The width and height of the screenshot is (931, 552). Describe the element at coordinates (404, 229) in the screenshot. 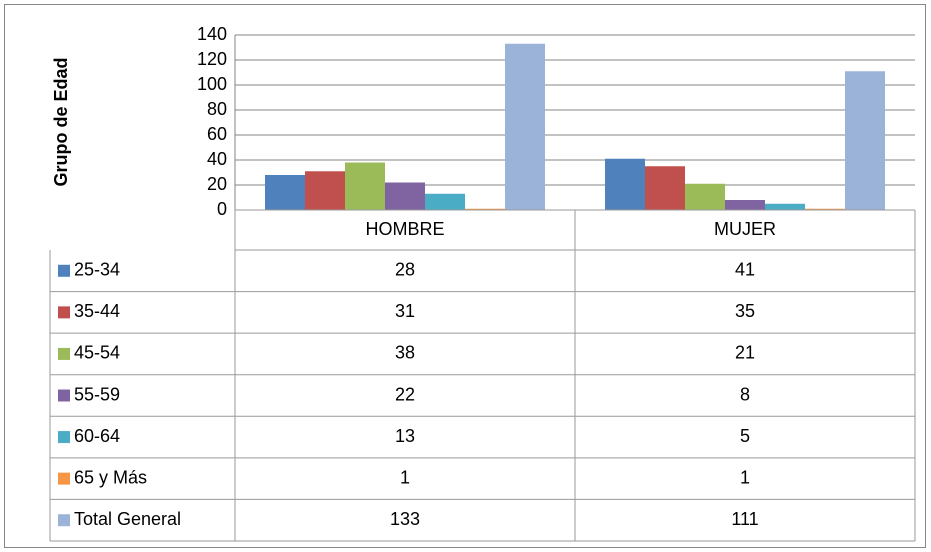

I see `x-tick-label: HOMBRE` at that location.